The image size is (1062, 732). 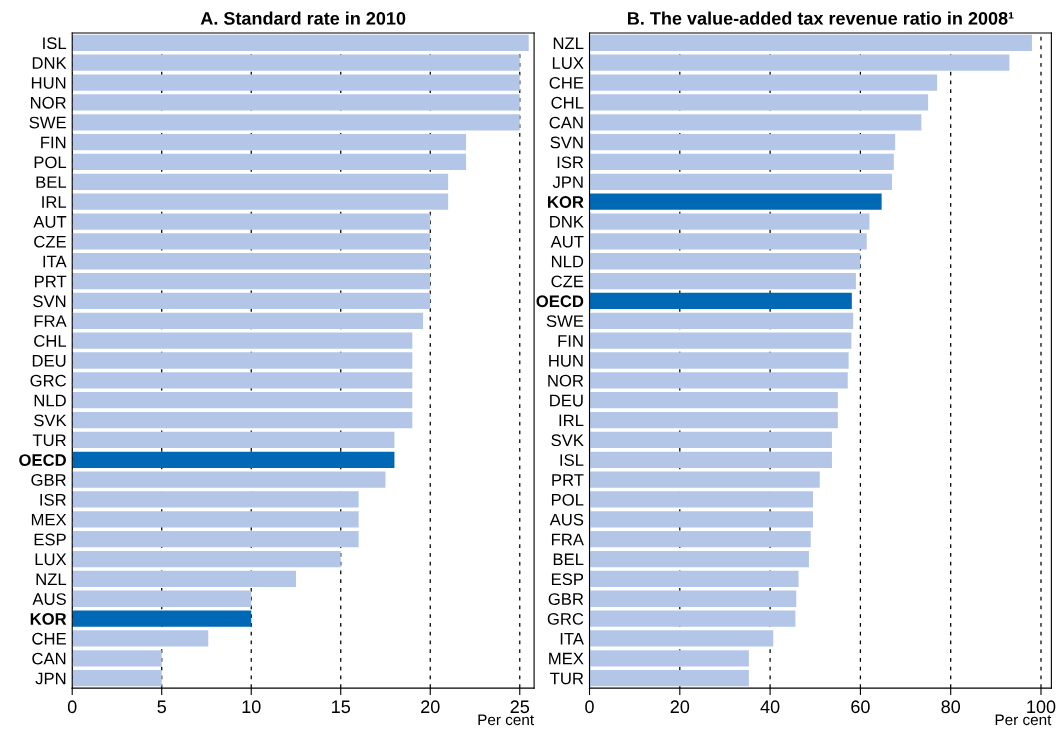 What do you see at coordinates (567, 182) in the screenshot?
I see `y-tick-label: JPN` at bounding box center [567, 182].